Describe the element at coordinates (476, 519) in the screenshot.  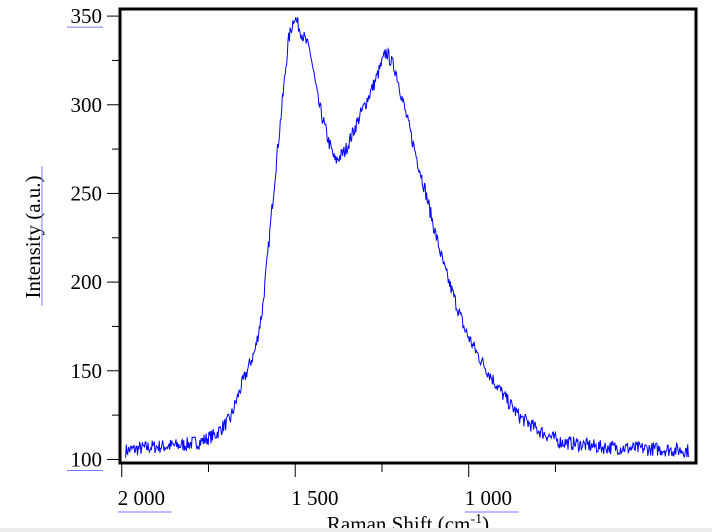
I see `x-axis-label-sup: -1` at that location.